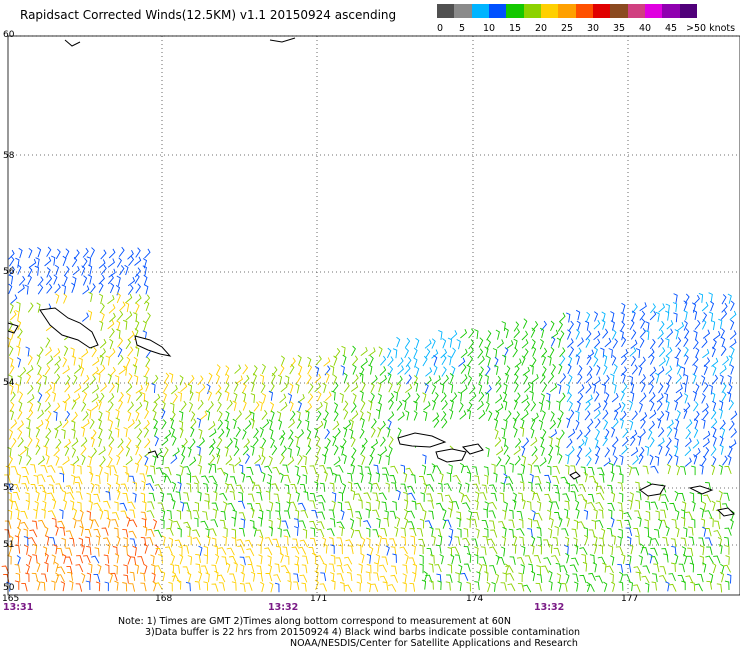 The image size is (740, 650). Describe the element at coordinates (69, 328) in the screenshot. I see `island-st-matthew` at that location.